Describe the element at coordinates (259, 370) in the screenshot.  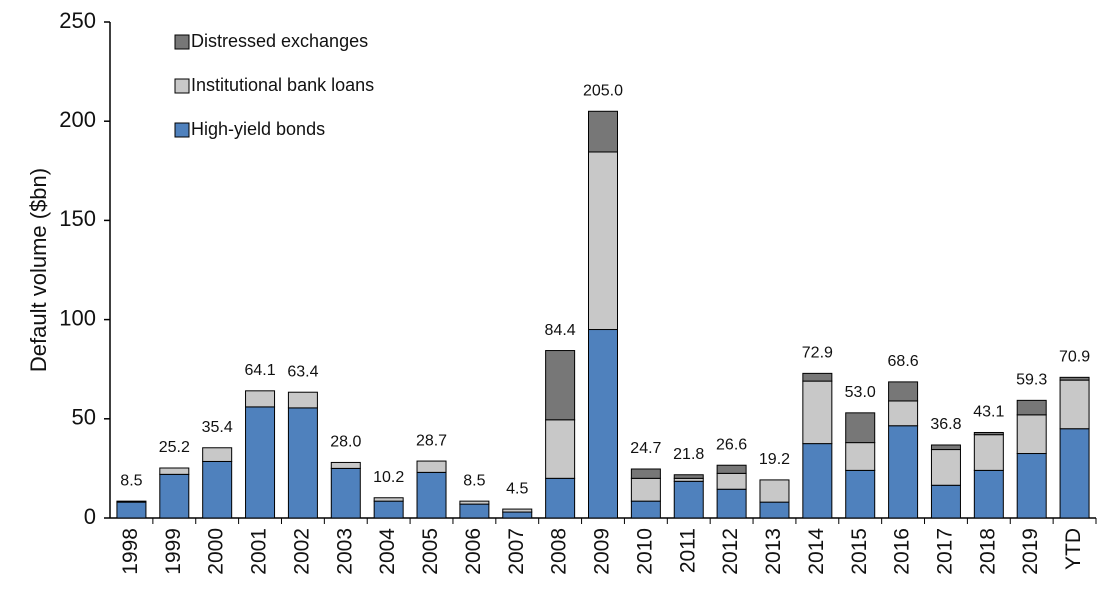
I see `total-label: 64.1` at that location.